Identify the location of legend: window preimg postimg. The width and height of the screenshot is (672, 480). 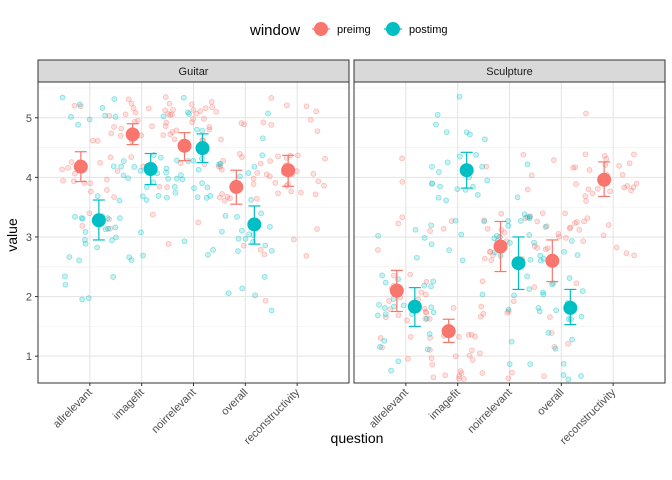
(348, 30).